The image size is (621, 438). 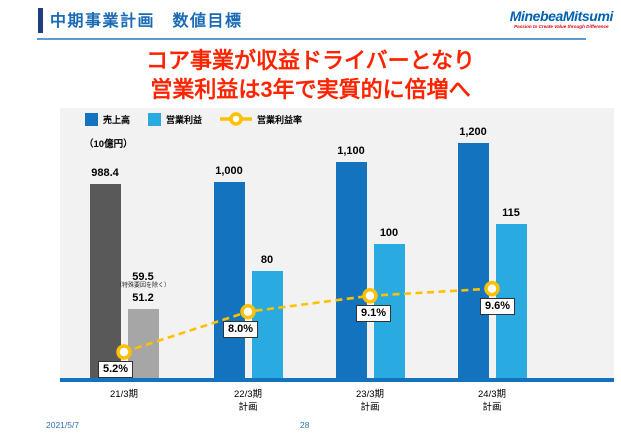 What do you see at coordinates (370, 394) in the screenshot?
I see `x-axis-label-line1: 23/3期` at bounding box center [370, 394].